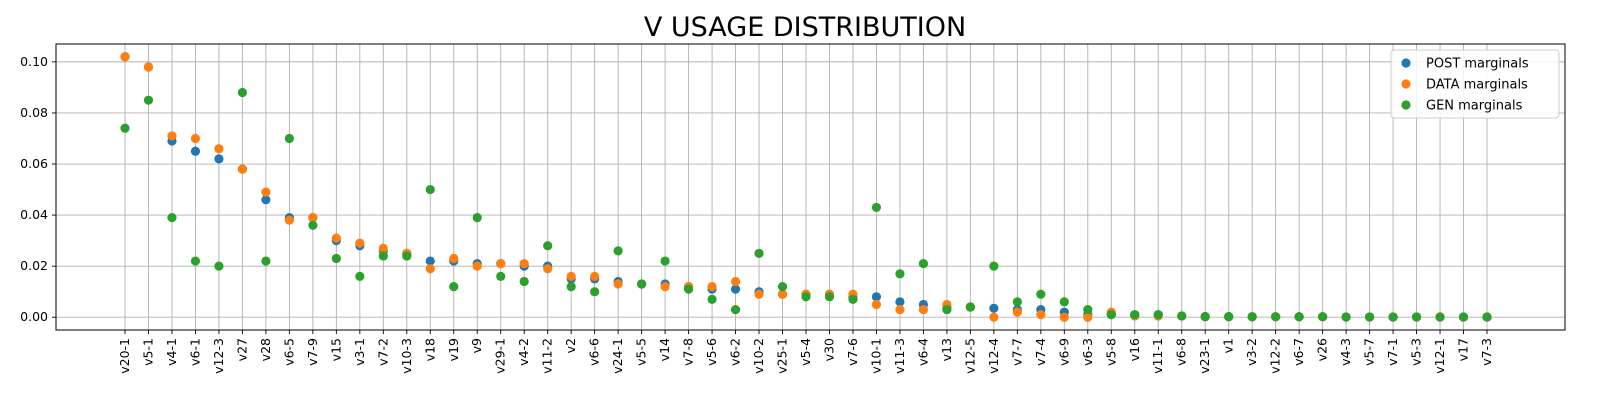 The height and width of the screenshot is (400, 1600). Describe the element at coordinates (922, 352) in the screenshot. I see `x-tick-label: v6-4` at that location.